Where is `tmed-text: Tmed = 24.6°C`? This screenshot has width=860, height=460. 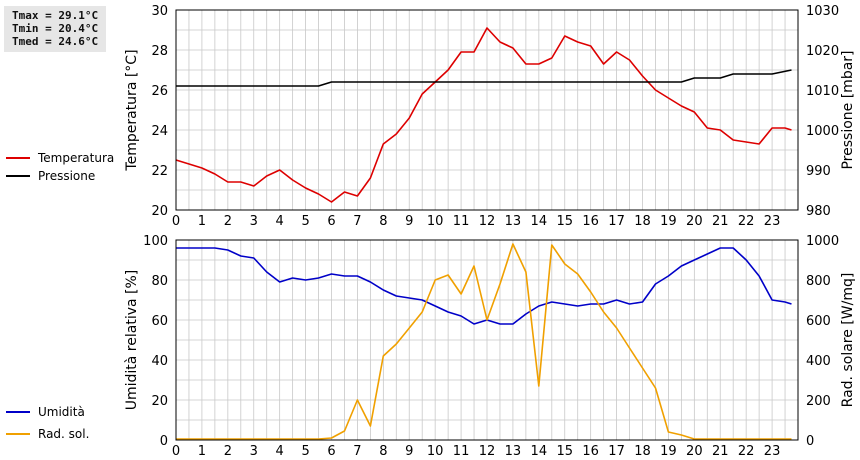 tmed-text: Tmed = 24.6°C is located at coordinates (55, 41).